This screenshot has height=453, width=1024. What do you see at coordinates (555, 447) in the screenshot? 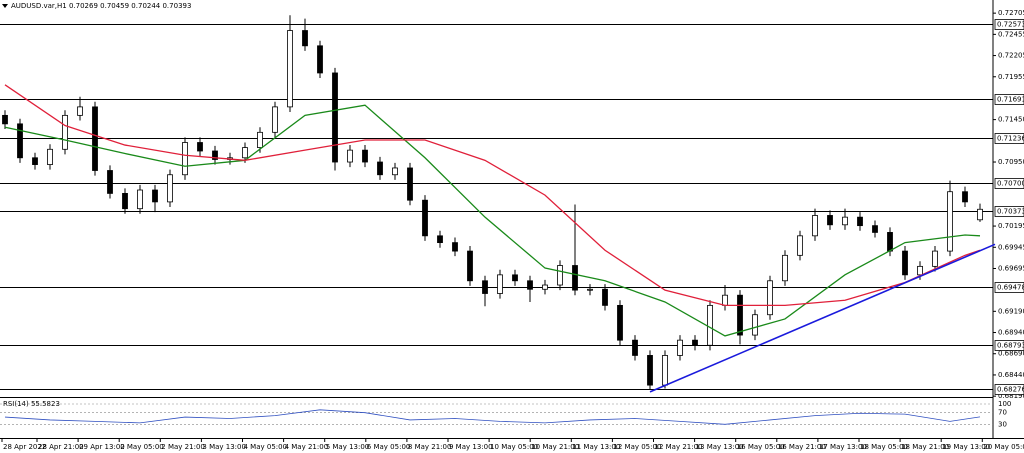
I see `x-tick-label: 10 May 21:00` at bounding box center [555, 447].